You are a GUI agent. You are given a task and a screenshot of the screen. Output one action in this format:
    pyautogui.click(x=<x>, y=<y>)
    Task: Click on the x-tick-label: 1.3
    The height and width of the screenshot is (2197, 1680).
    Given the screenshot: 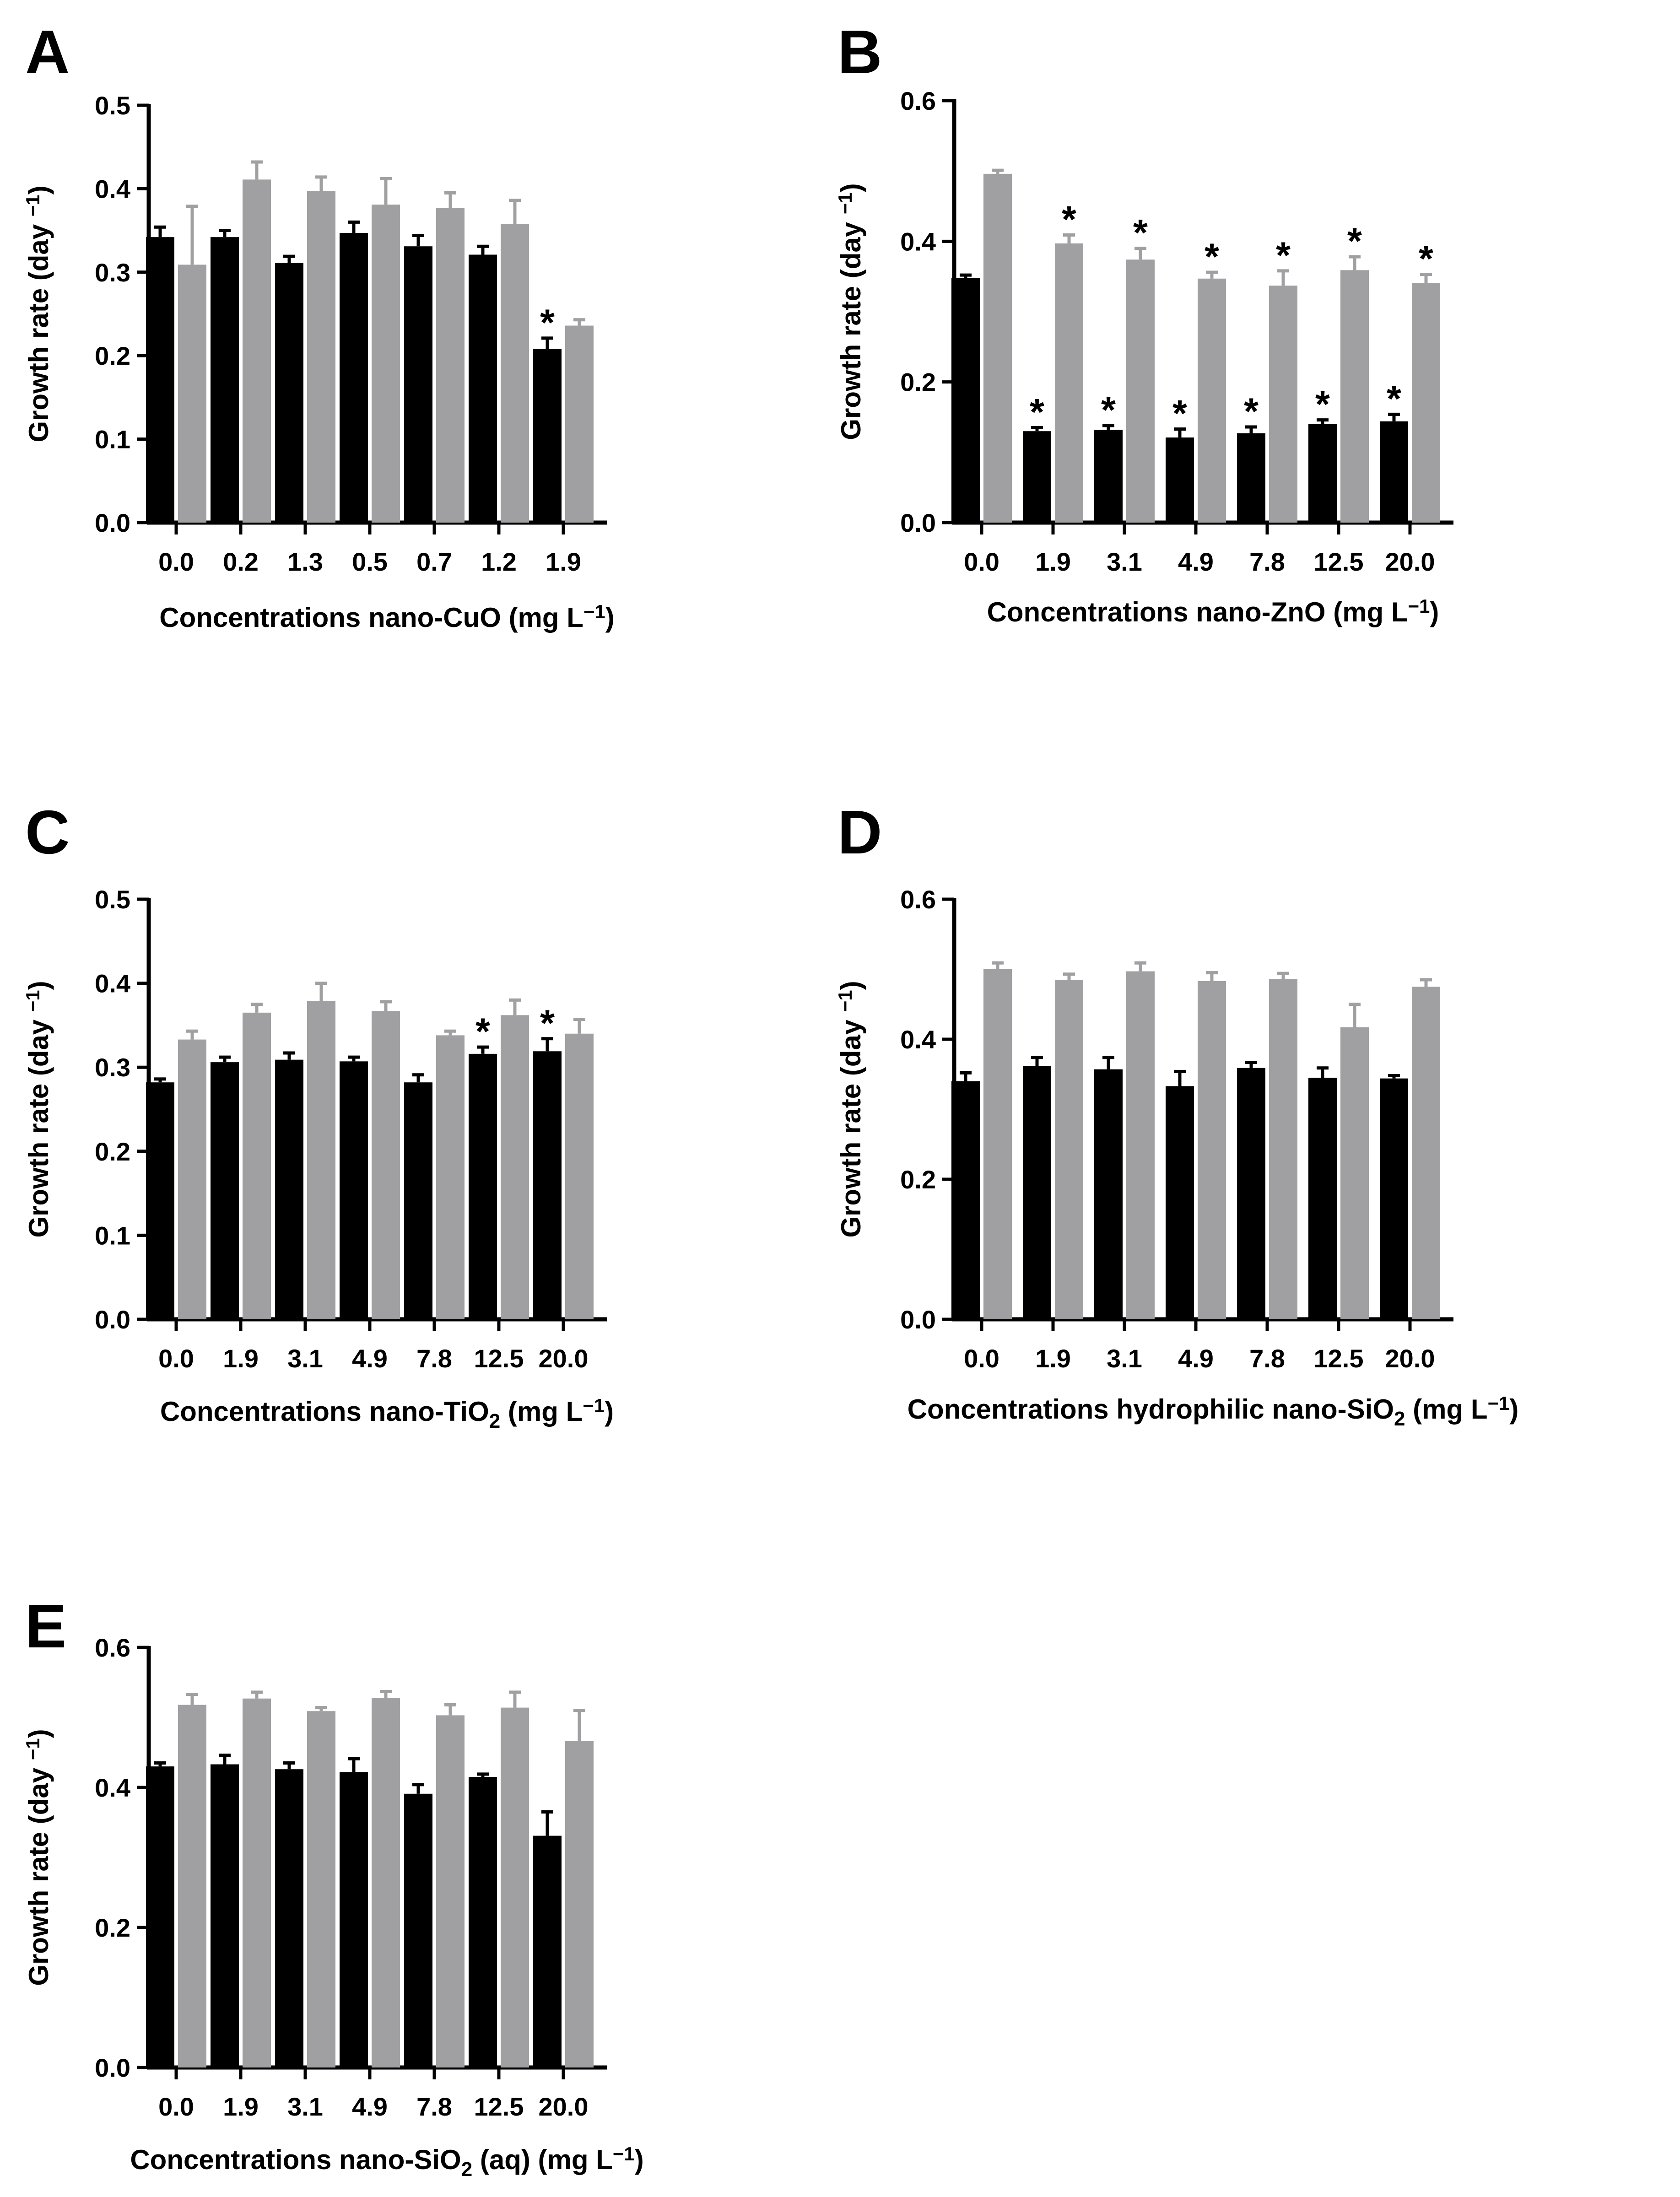 What is the action you would take?
    pyautogui.click(x=305, y=561)
    